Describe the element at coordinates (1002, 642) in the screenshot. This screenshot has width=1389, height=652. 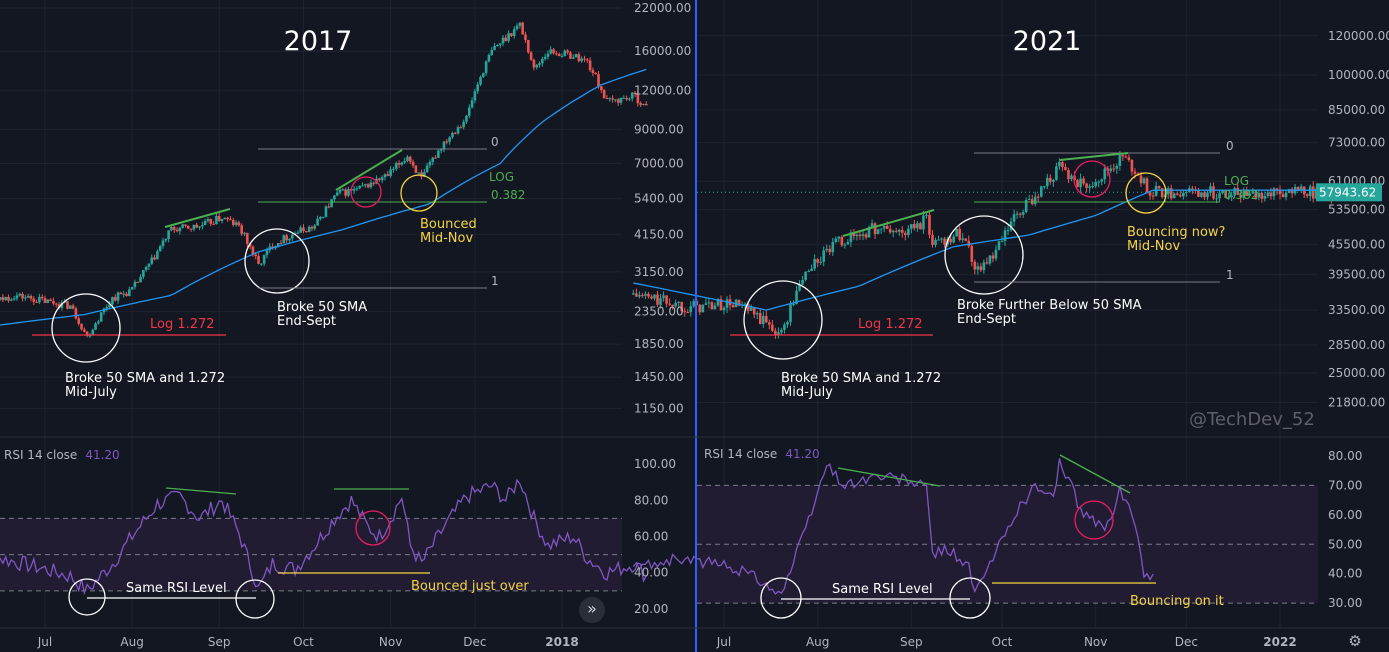
I see `right-time-tick-label: Oct` at that location.